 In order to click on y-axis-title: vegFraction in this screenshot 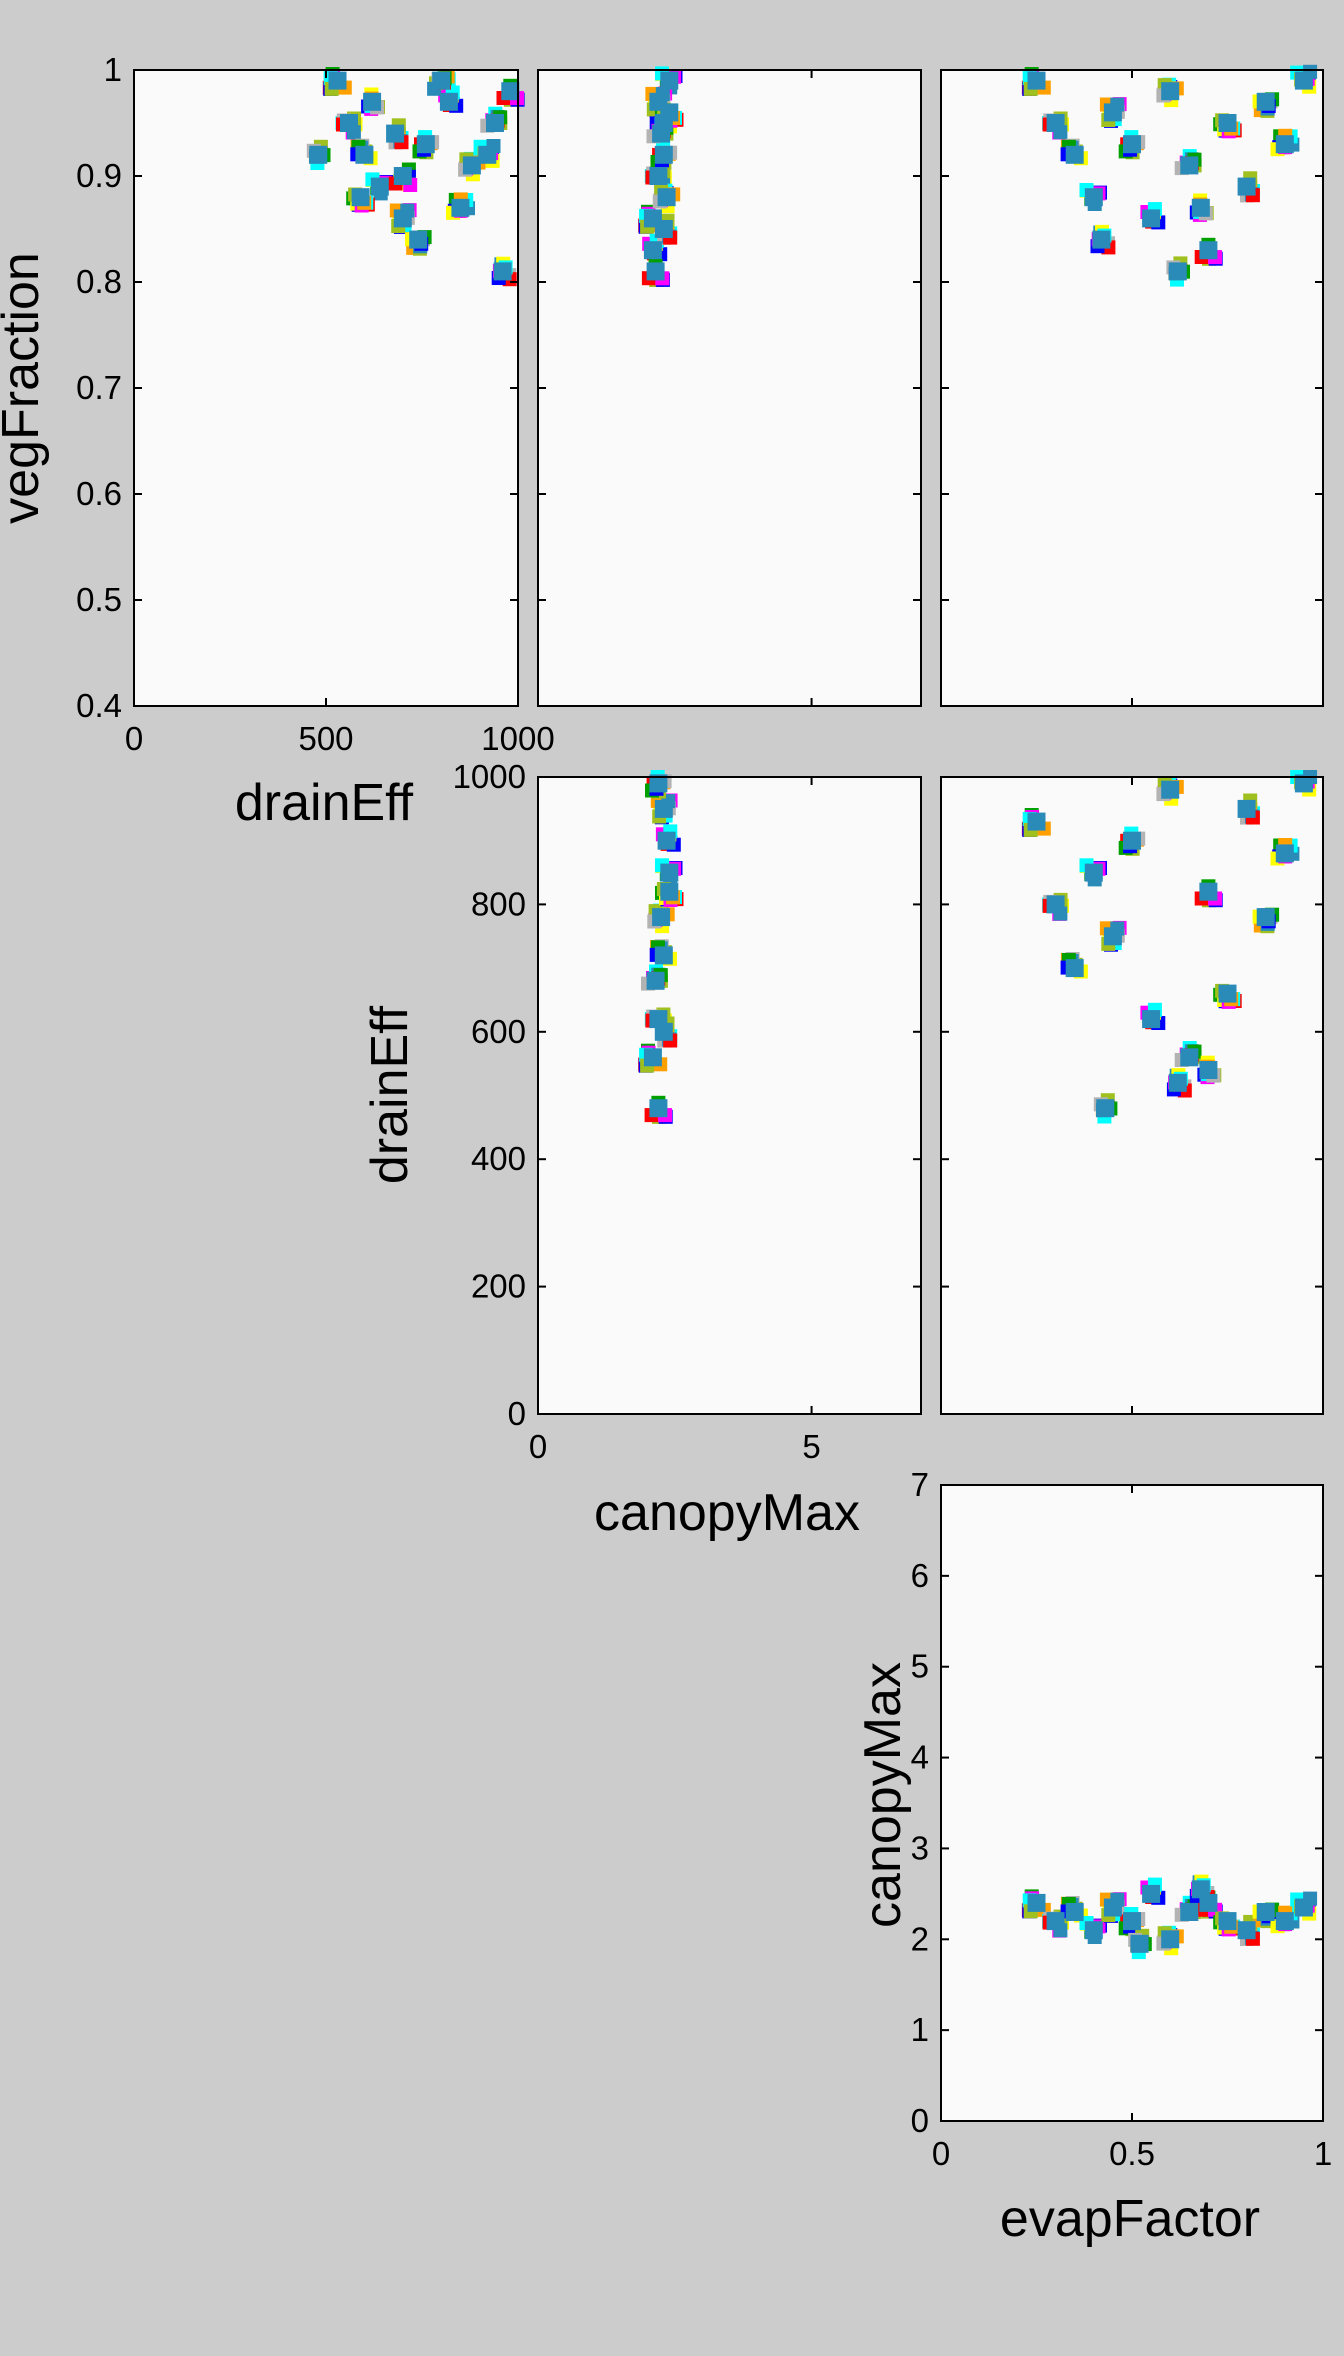, I will do `click(25, 388)`.